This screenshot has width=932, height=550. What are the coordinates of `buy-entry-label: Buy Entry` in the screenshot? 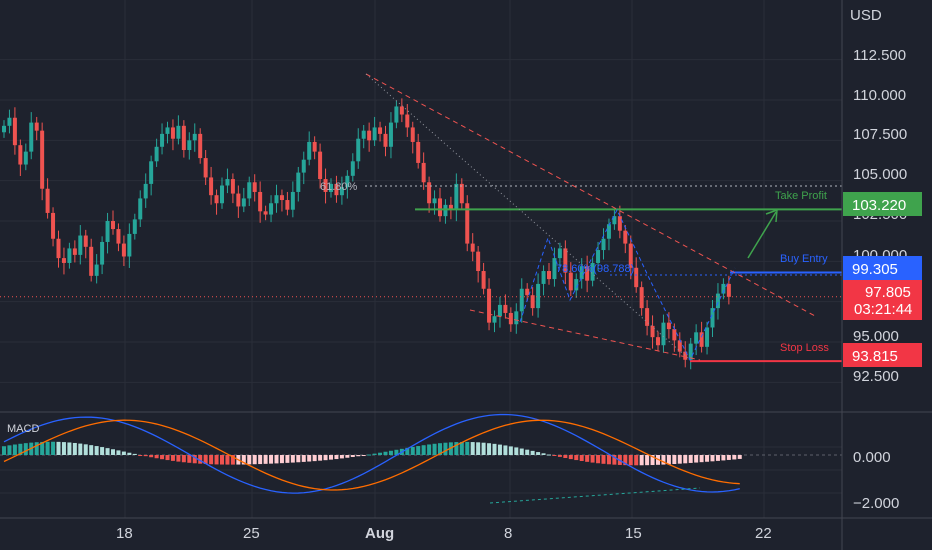 It's located at (804, 259).